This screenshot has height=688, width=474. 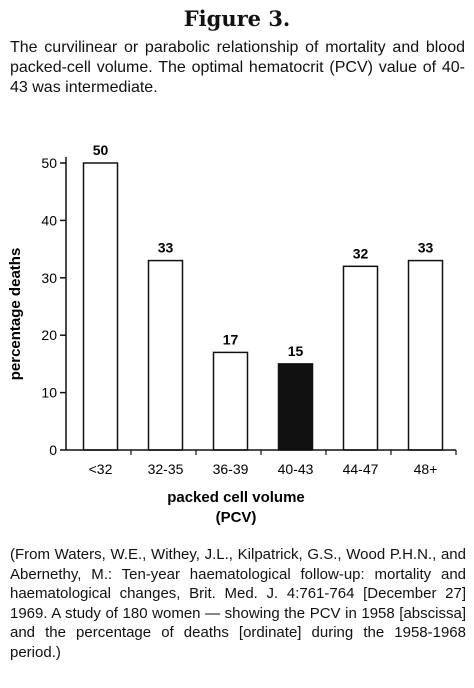 What do you see at coordinates (49, 220) in the screenshot?
I see `y-tick-label: 40` at bounding box center [49, 220].